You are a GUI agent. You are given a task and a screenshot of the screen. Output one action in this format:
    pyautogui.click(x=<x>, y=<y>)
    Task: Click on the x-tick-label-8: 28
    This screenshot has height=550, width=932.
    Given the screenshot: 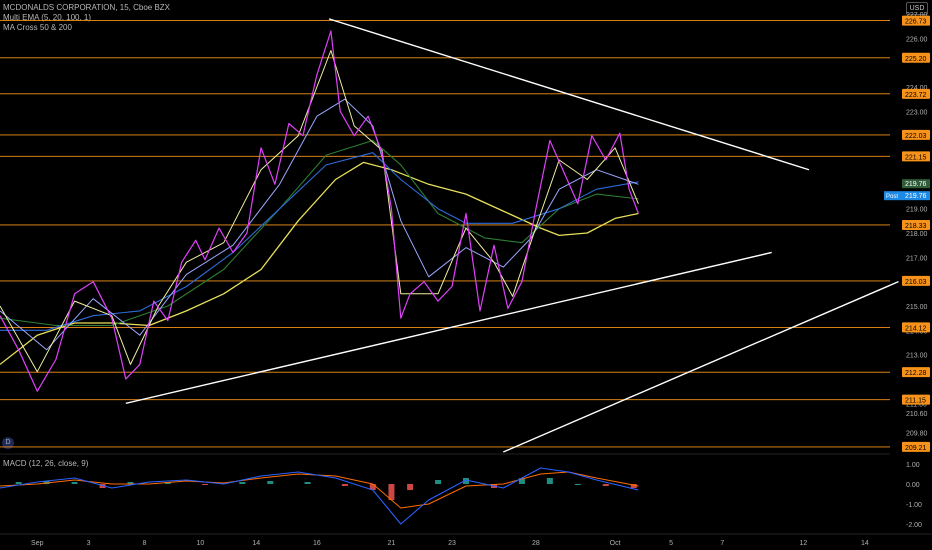 What is the action you would take?
    pyautogui.click(x=536, y=543)
    